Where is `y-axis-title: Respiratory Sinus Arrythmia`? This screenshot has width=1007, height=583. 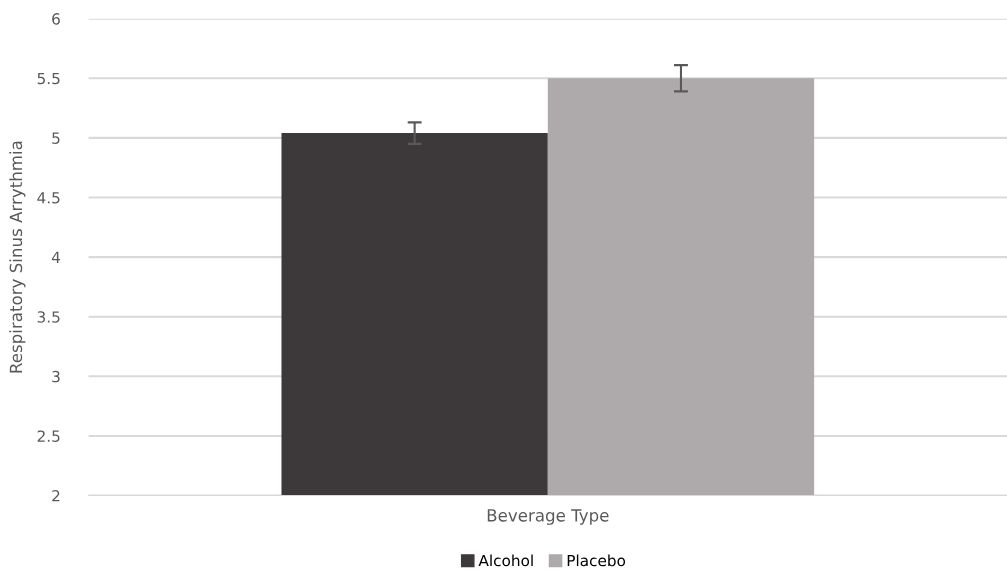 y-axis-title: Respiratory Sinus Arrythmia is located at coordinates (17, 257).